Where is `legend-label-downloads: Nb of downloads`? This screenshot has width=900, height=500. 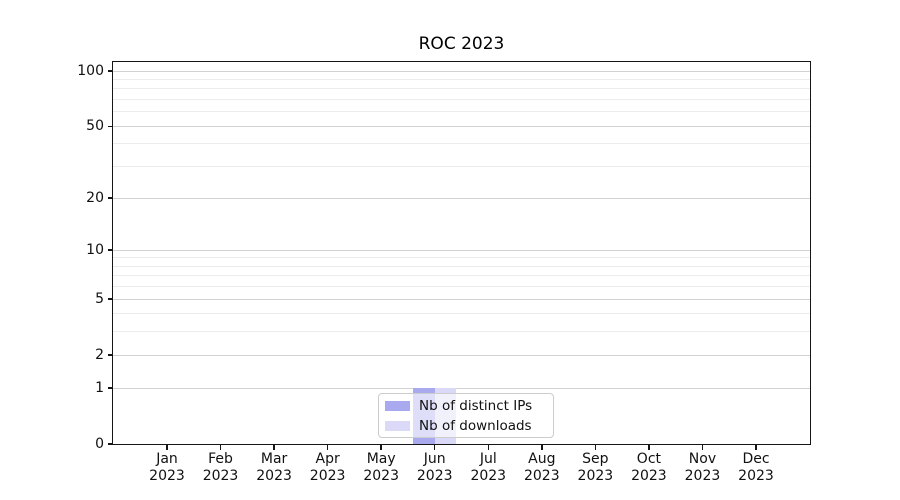
legend-label-downloads: Nb of downloads is located at coordinates (475, 425).